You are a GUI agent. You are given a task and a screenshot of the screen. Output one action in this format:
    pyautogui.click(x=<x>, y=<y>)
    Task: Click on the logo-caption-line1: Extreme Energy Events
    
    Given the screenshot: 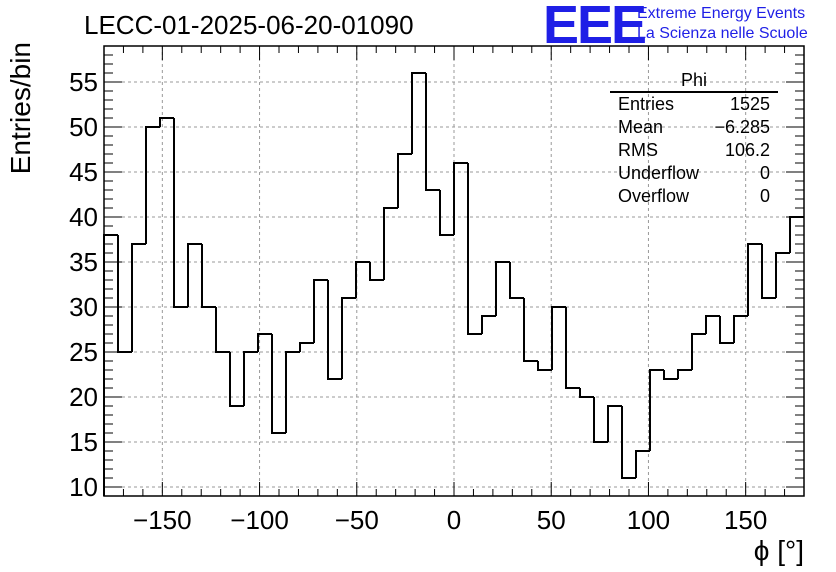 What is the action you would take?
    pyautogui.click(x=721, y=13)
    